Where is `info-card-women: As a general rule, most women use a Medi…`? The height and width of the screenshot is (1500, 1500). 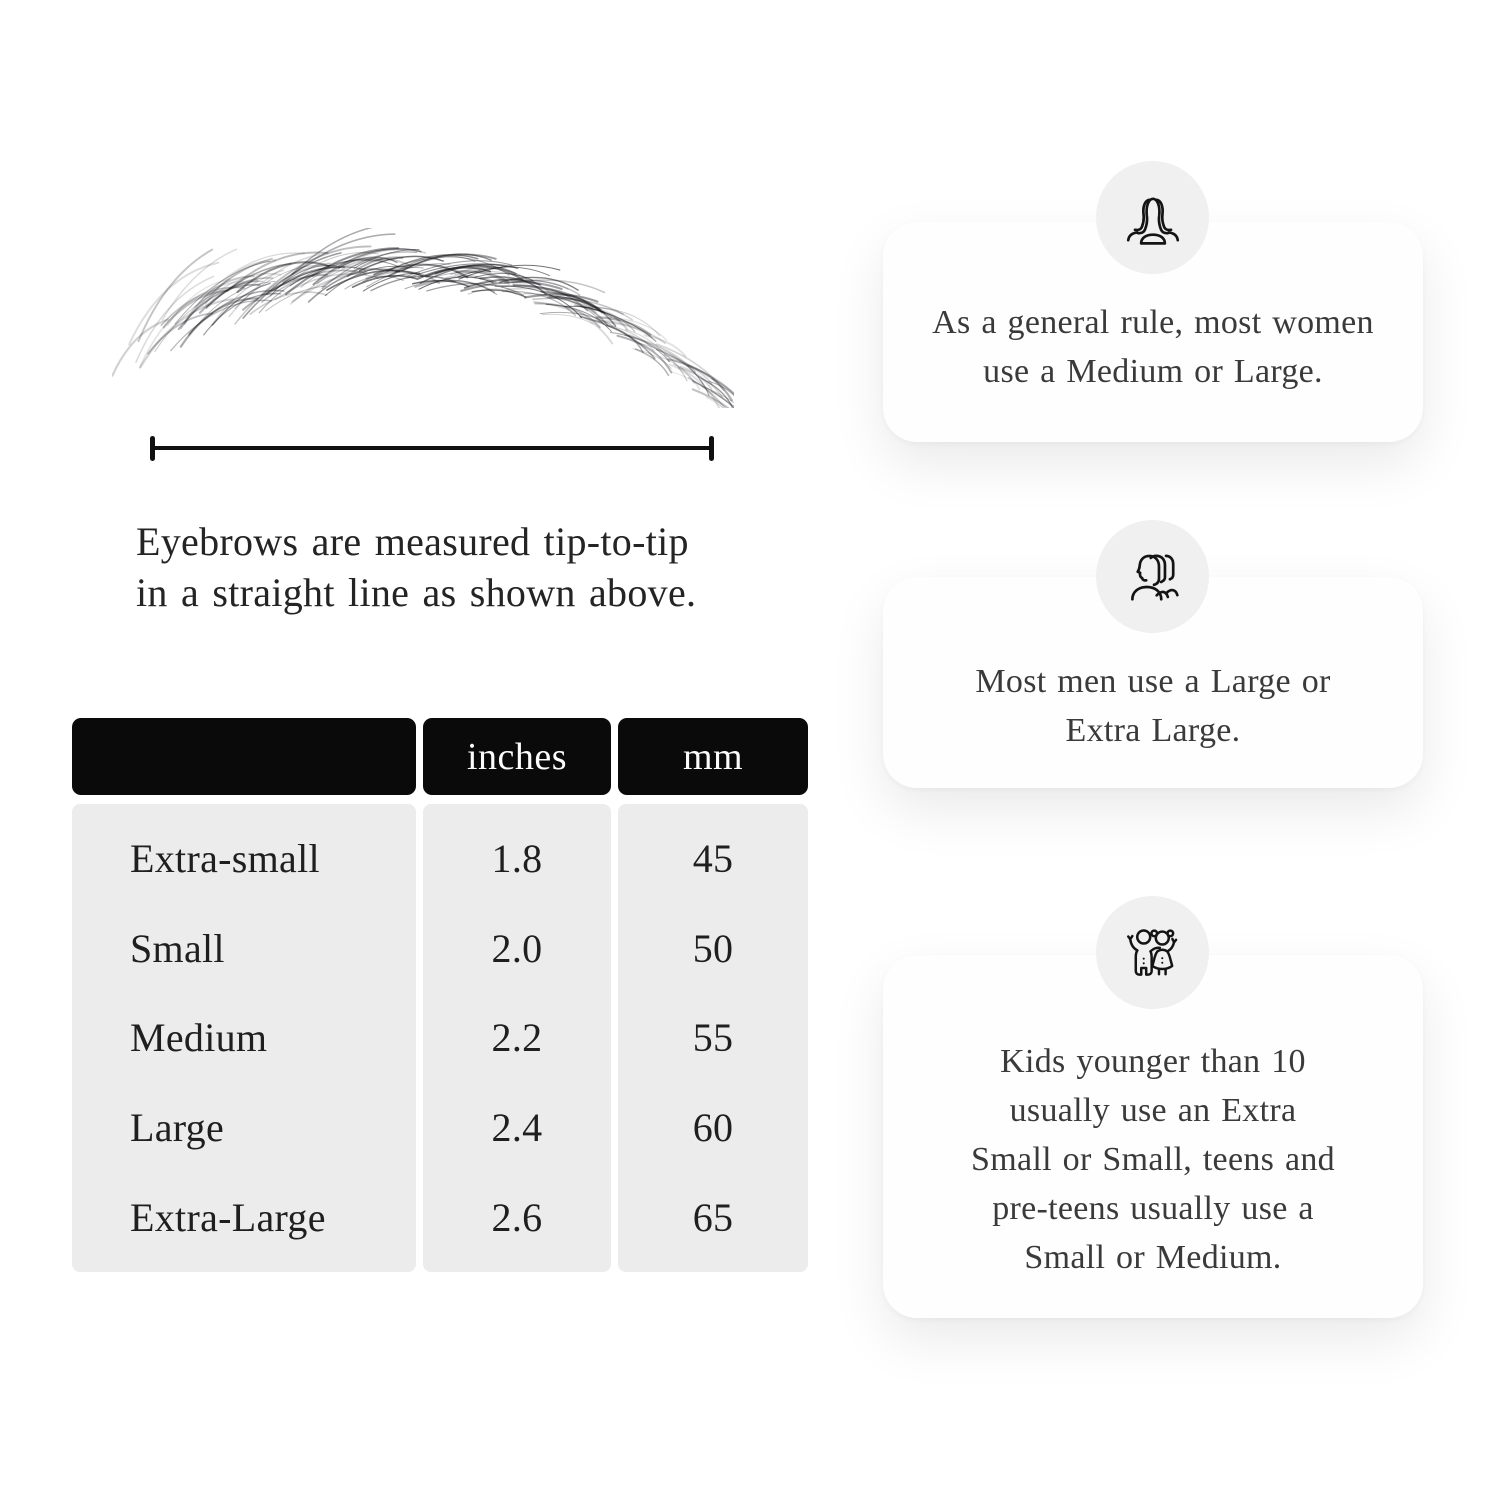 info-card-women: As a general rule, most women use a Medi… is located at coordinates (1153, 332).